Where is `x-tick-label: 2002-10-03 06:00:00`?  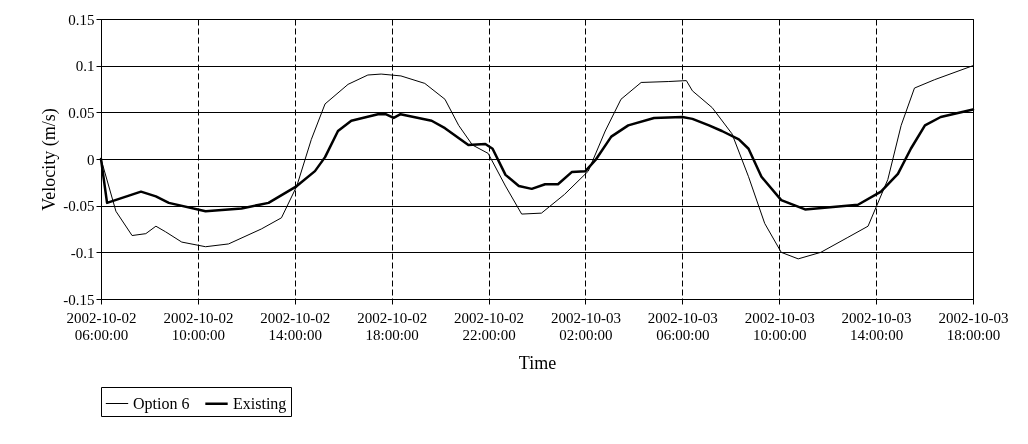
x-tick-label: 2002-10-03 06:00:00 is located at coordinates (682, 326).